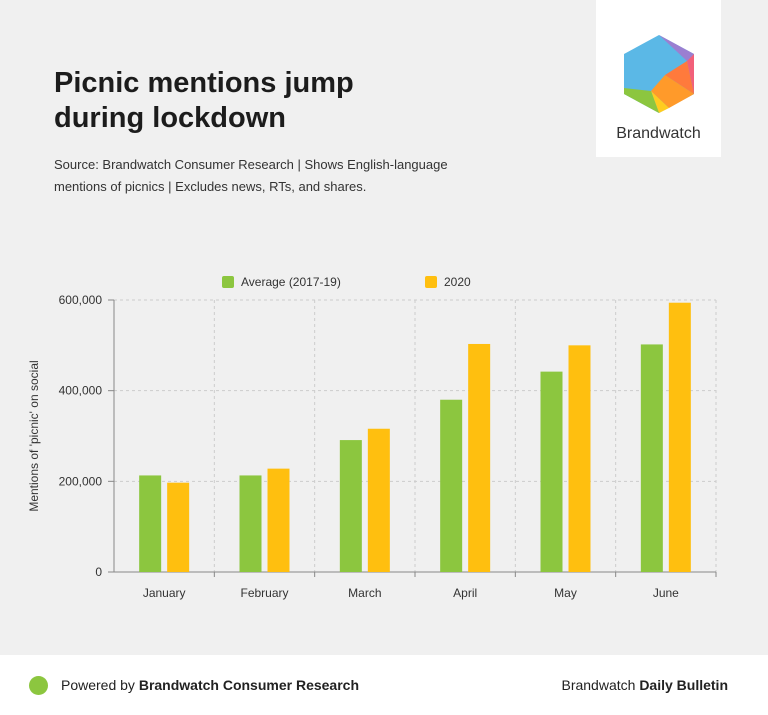 This screenshot has height=715, width=768. I want to click on brandwatch-hexagon-logo-icon, so click(659, 74).